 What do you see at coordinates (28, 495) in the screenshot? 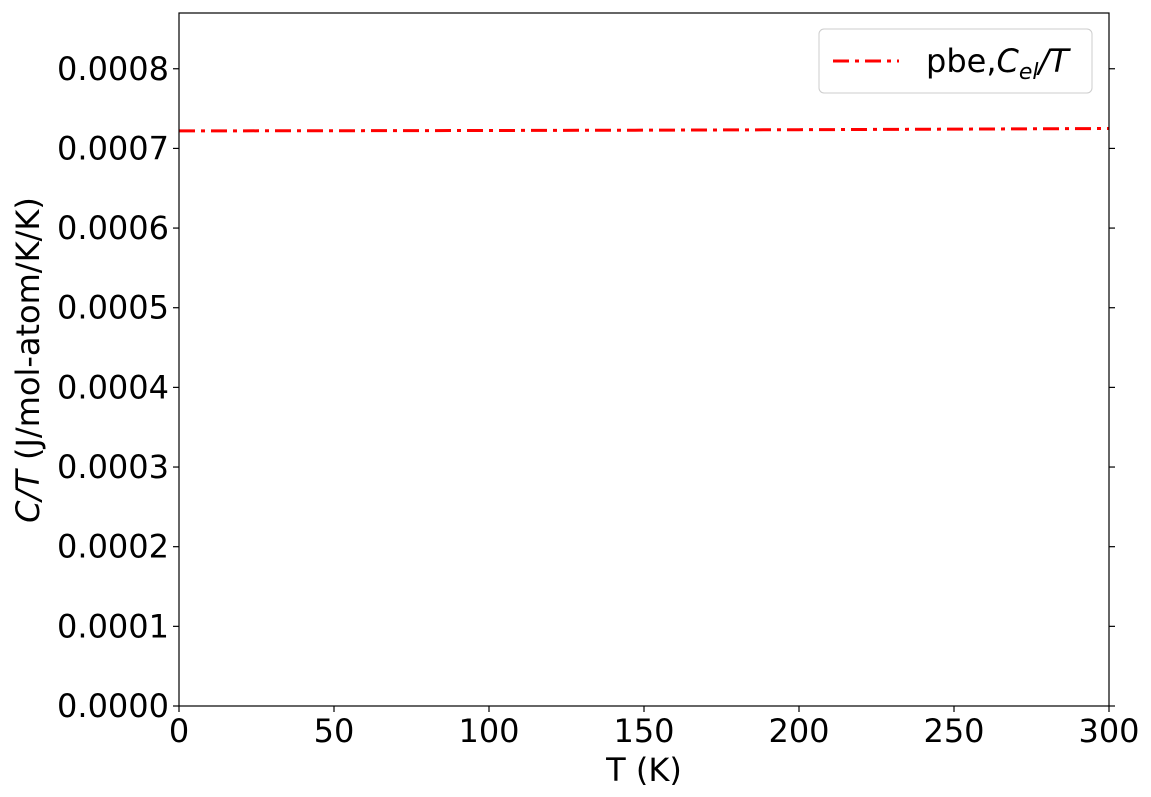
I see `y-axis-label-symbol: C/T` at bounding box center [28, 495].